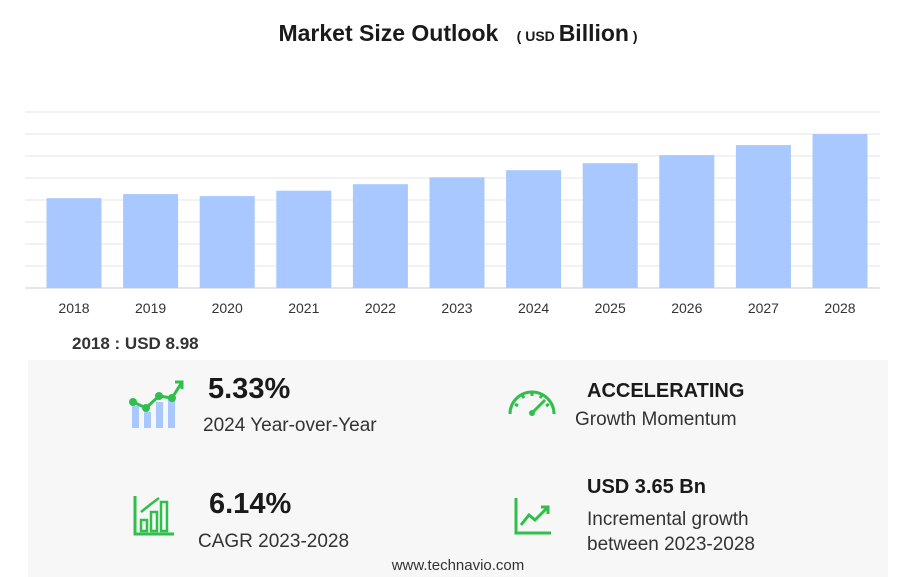 Image resolution: width=916 pixels, height=577 pixels. Describe the element at coordinates (458, 565) in the screenshot. I see `footer-url: www.technavio.com` at that location.